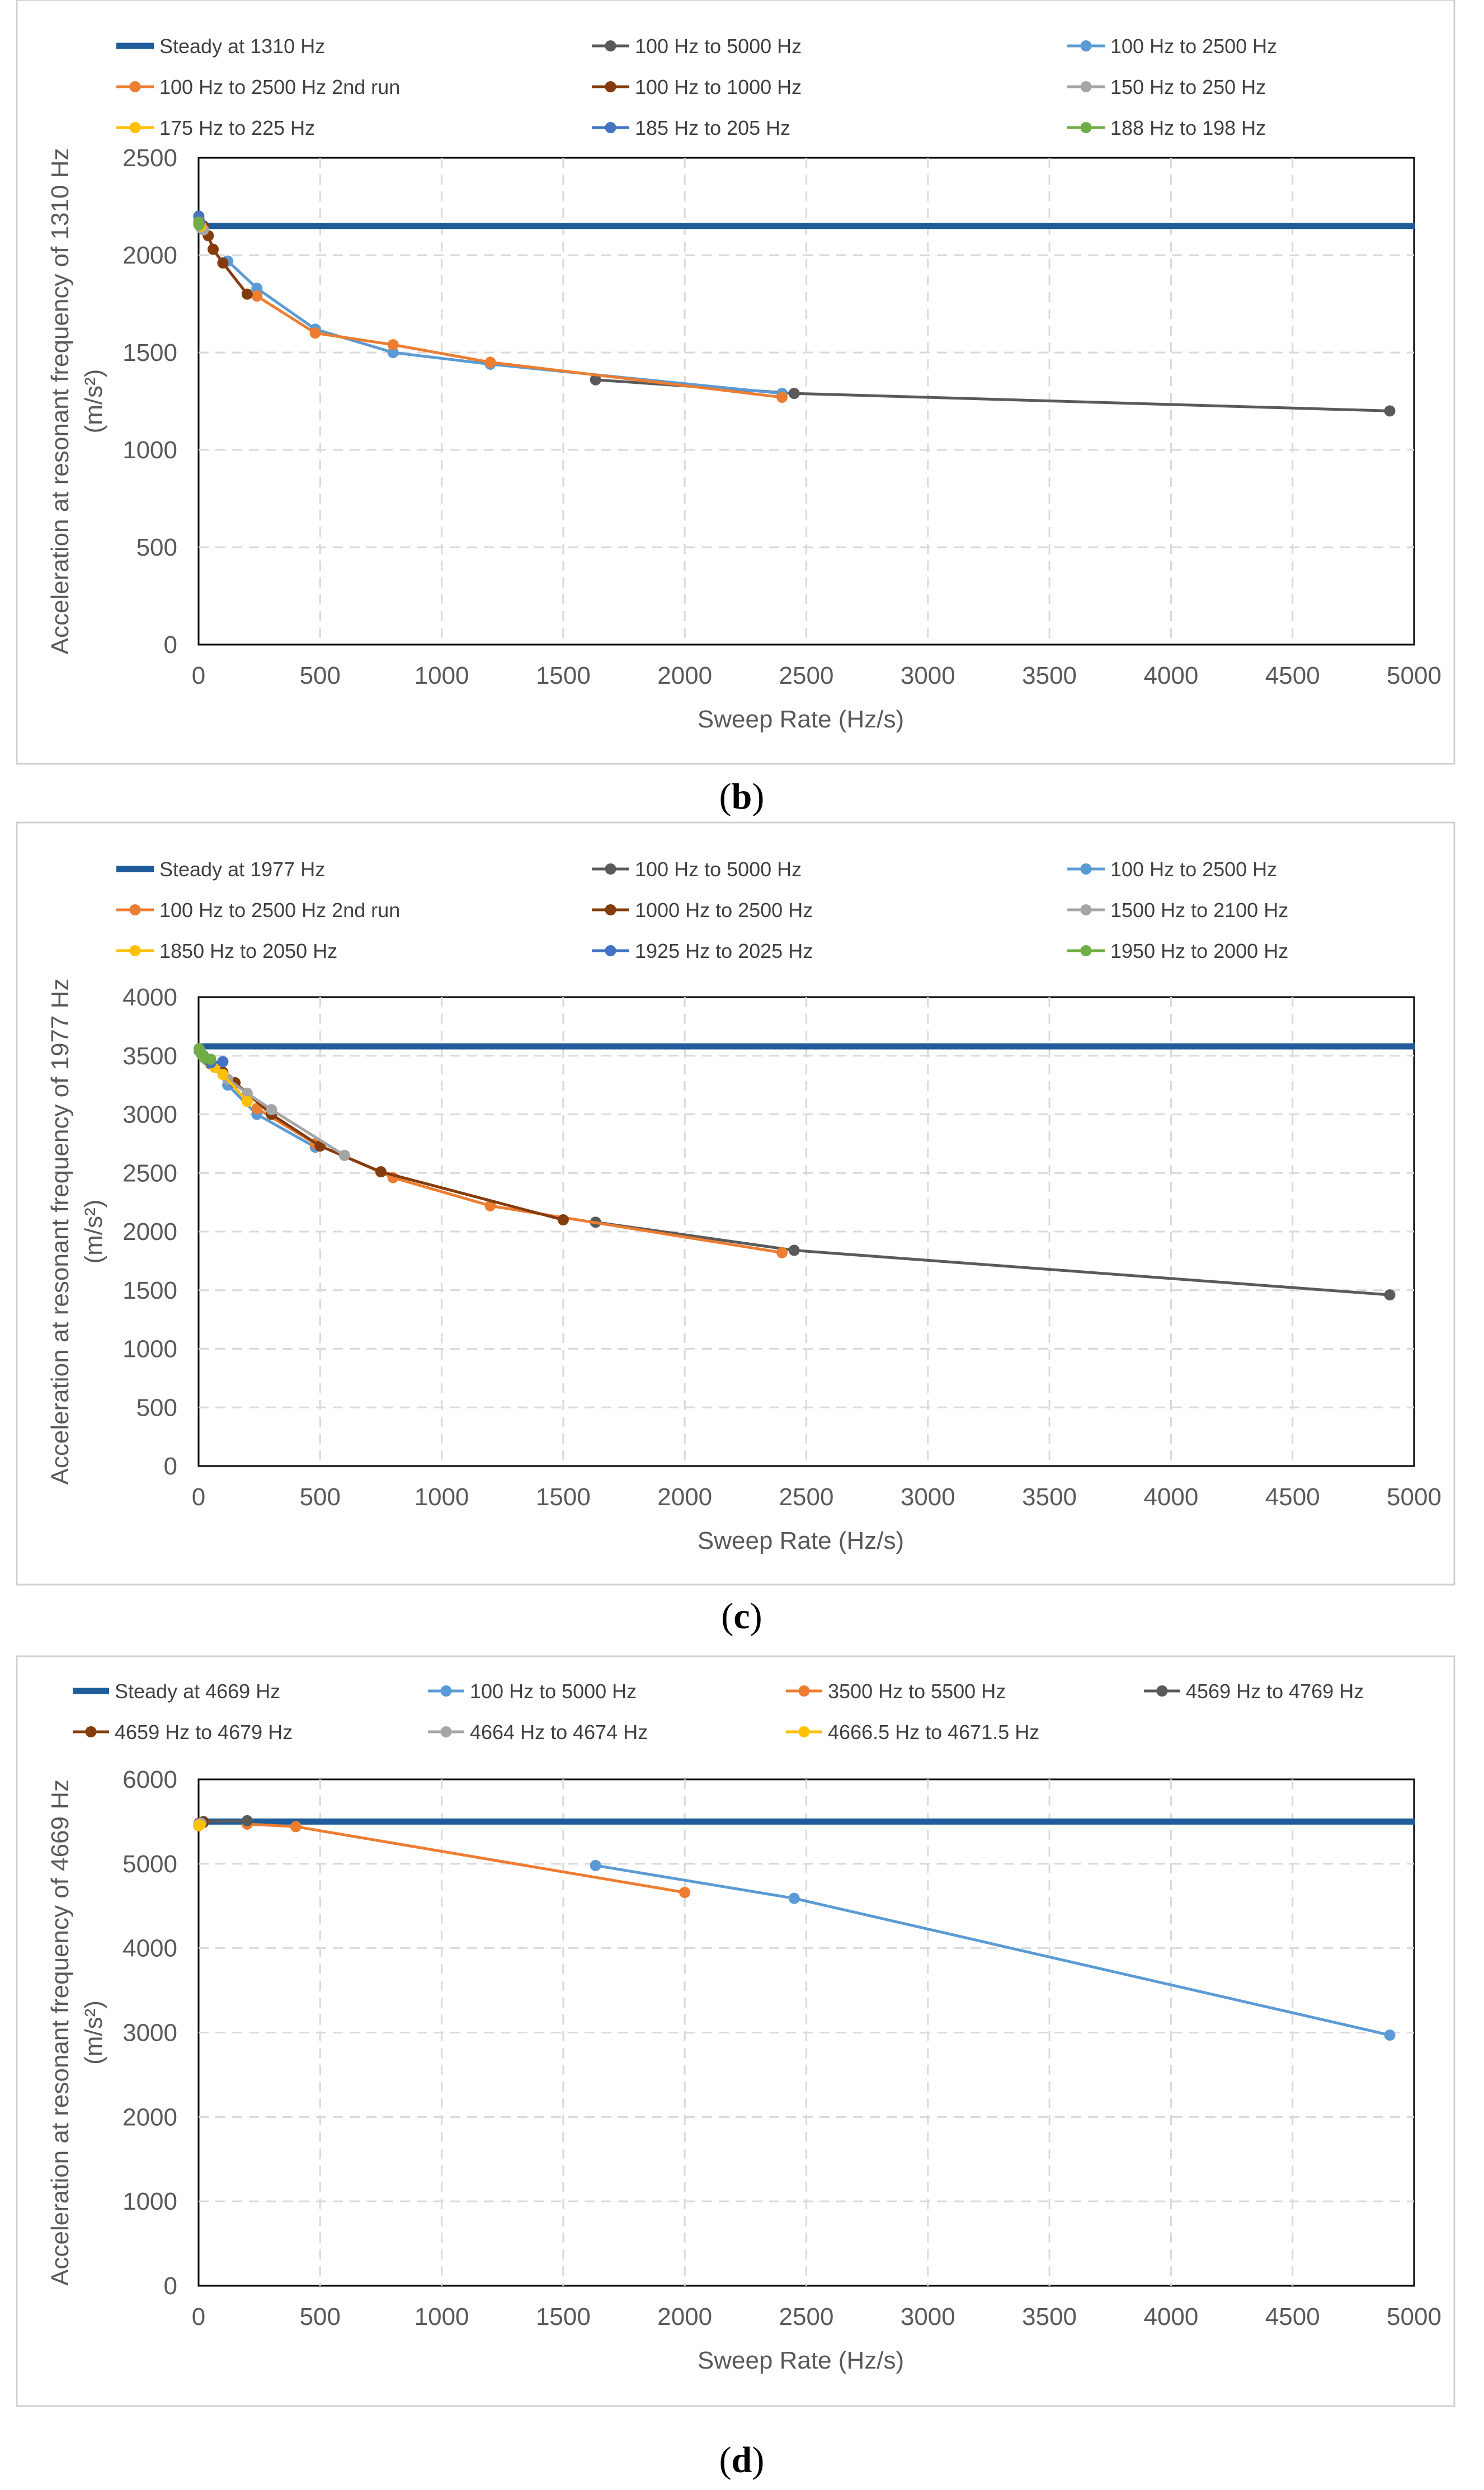  Describe the element at coordinates (742, 1616) in the screenshot. I see `figure-caption: (c)` at that location.